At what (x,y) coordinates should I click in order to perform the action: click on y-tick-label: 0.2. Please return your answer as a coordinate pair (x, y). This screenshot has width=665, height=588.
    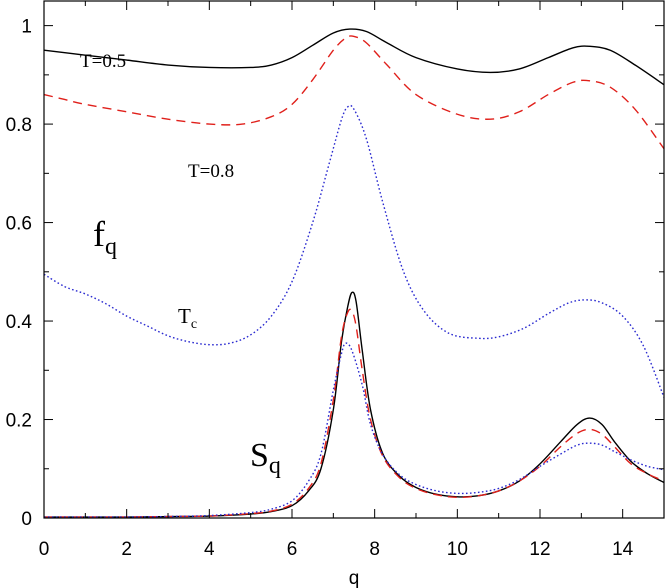
    Looking at the image, I should click on (19, 421).